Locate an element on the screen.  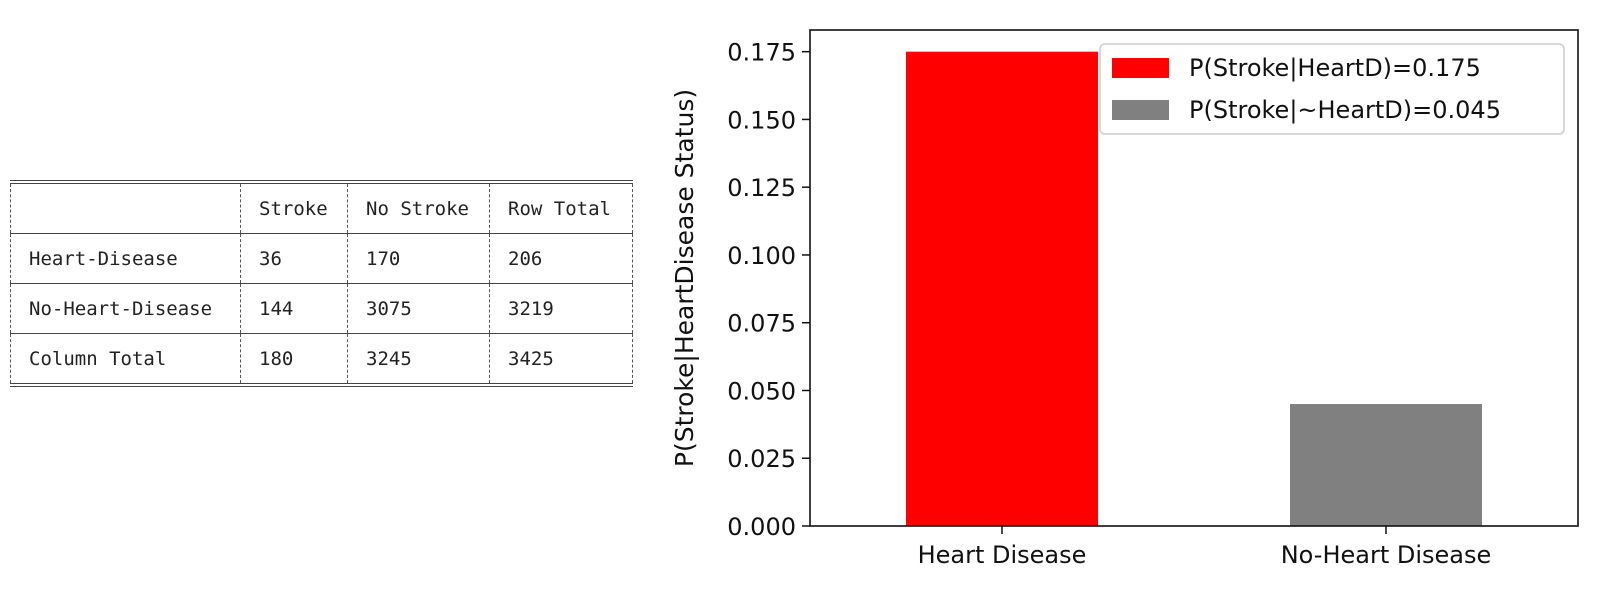
table-header-row: Stroke No Stroke Row Total is located at coordinates (321, 208).